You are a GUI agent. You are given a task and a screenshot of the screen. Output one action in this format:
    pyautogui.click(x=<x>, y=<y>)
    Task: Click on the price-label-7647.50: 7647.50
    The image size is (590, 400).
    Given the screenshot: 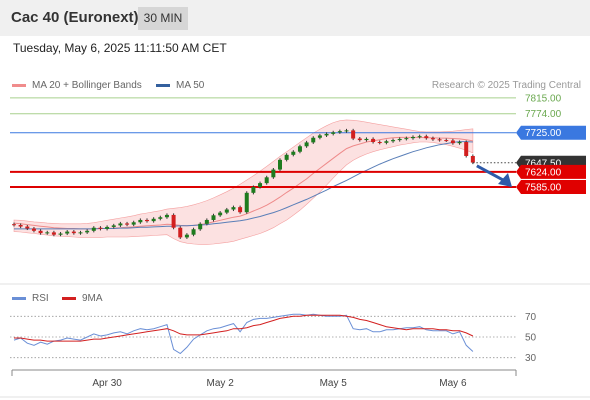 What is the action you would take?
    pyautogui.click(x=543, y=163)
    